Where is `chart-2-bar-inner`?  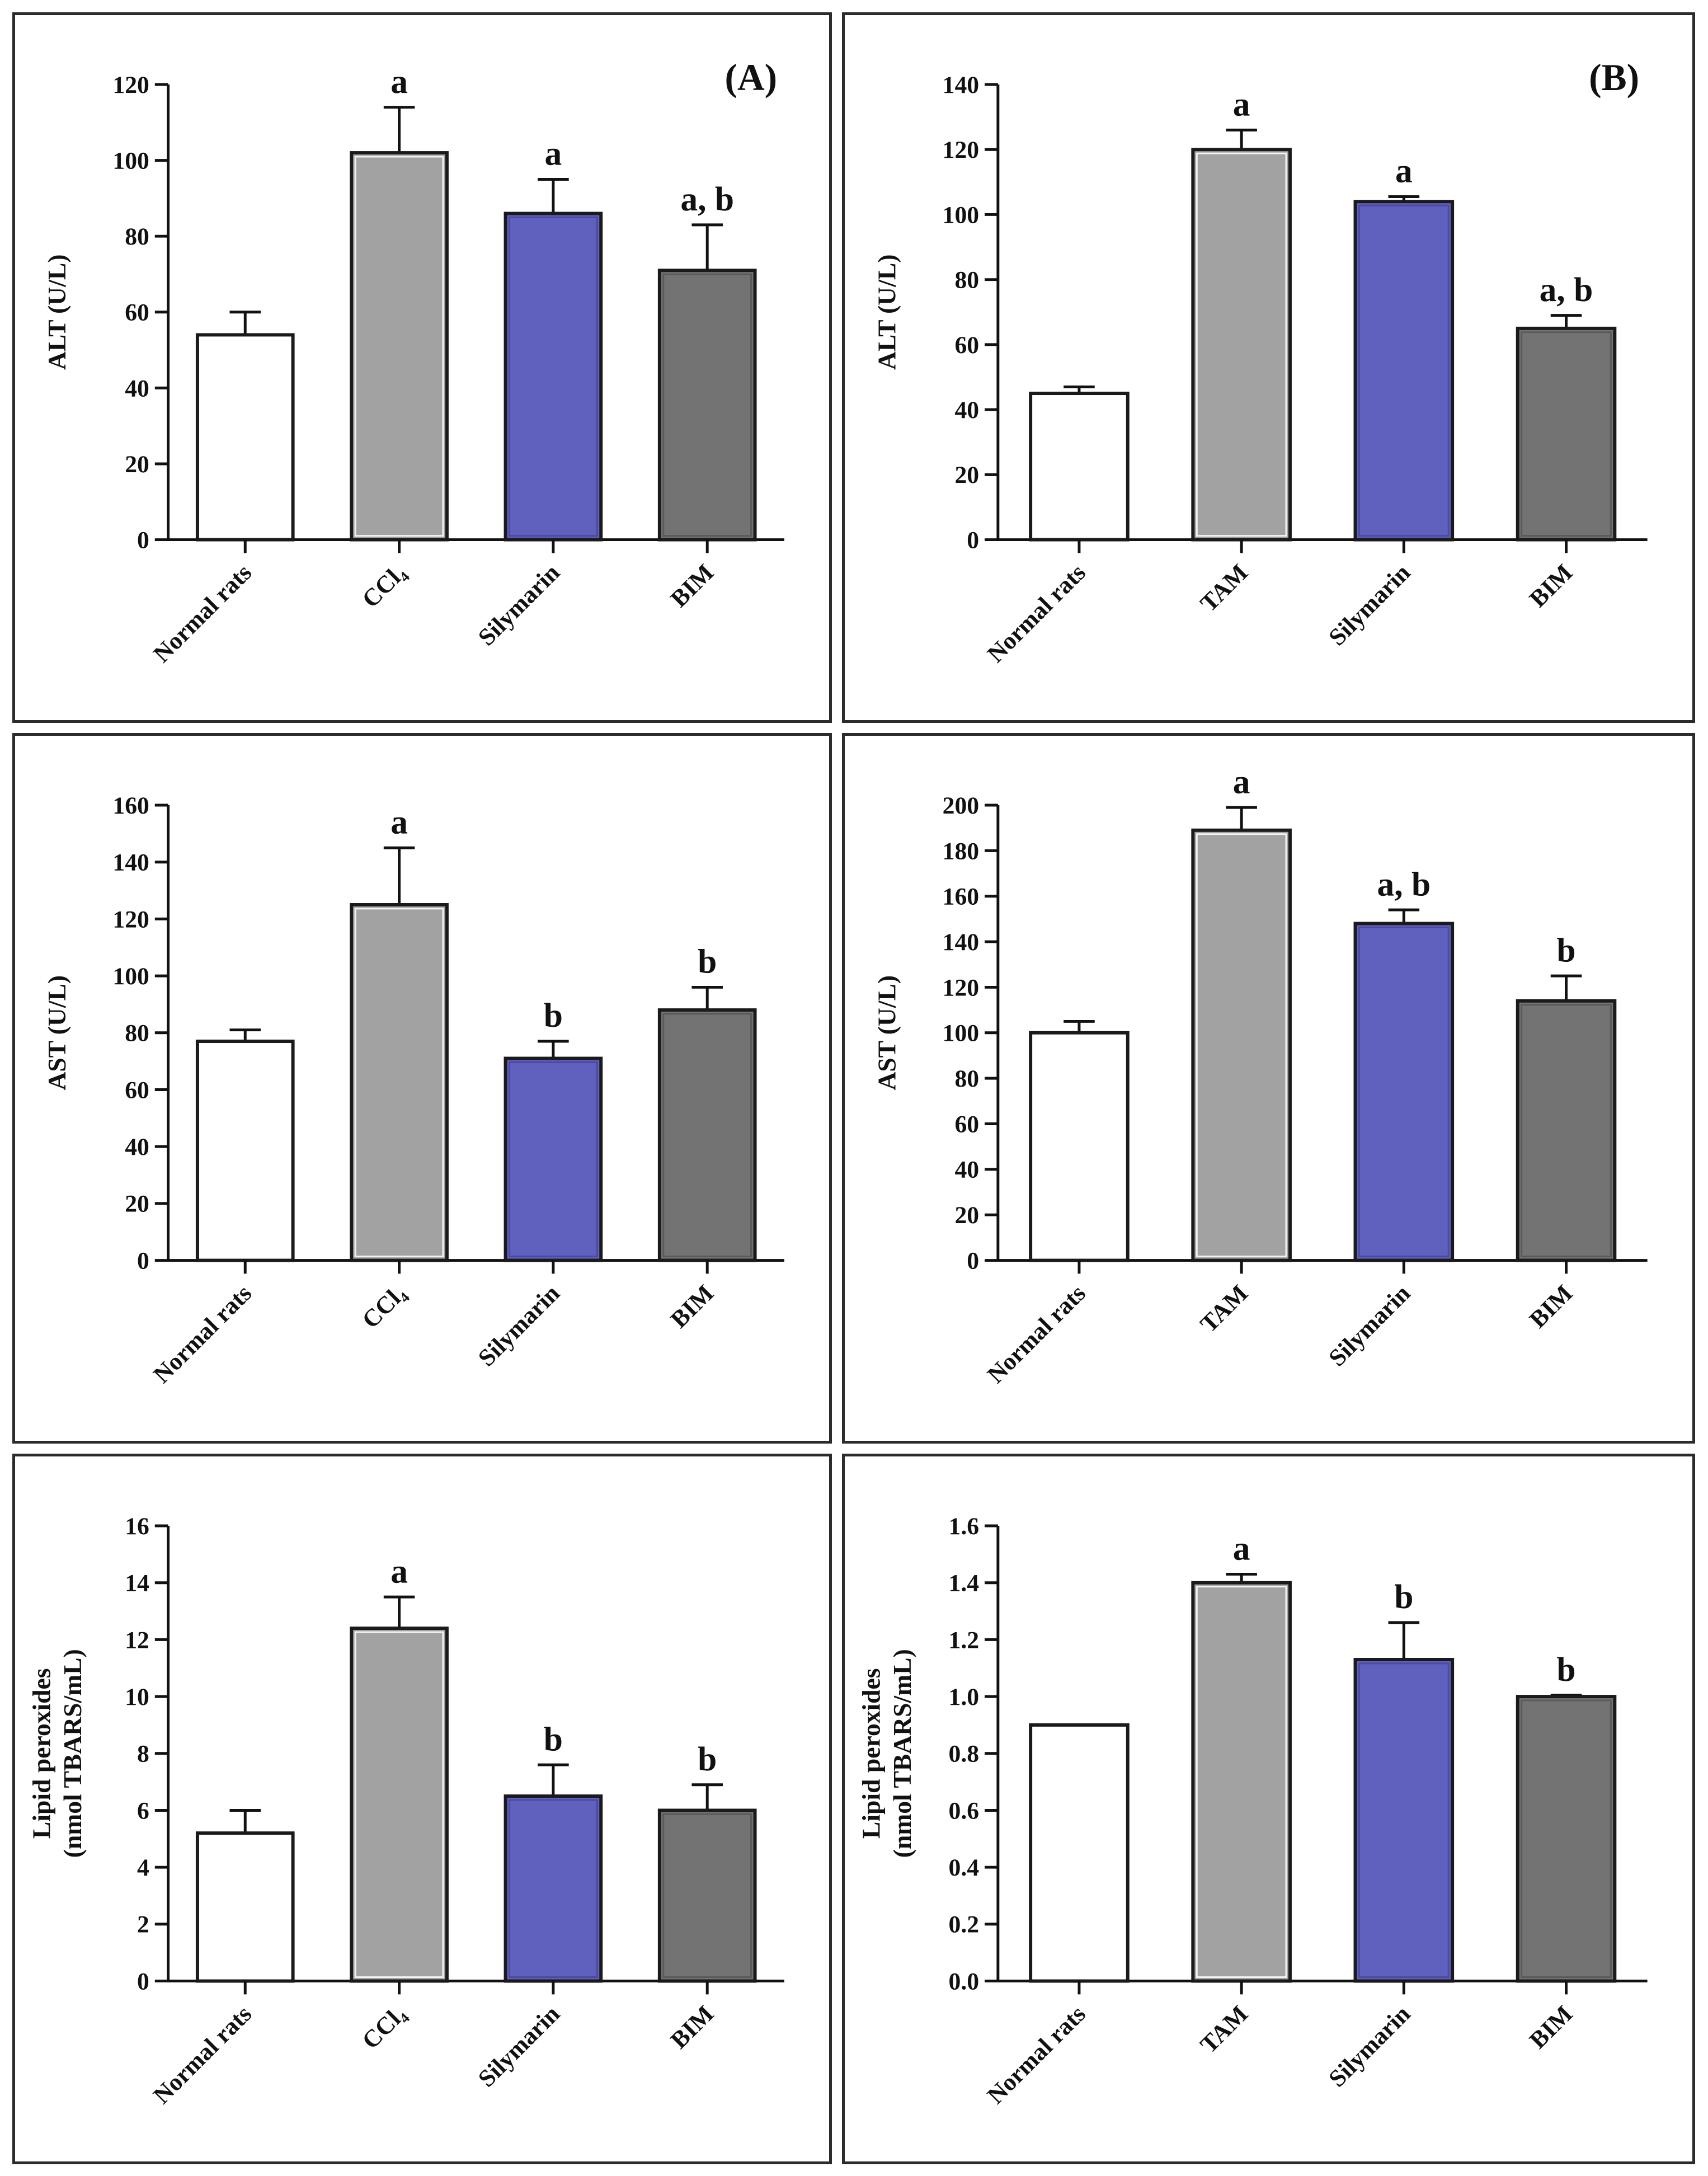 chart-2-bar-inner is located at coordinates (707, 1135).